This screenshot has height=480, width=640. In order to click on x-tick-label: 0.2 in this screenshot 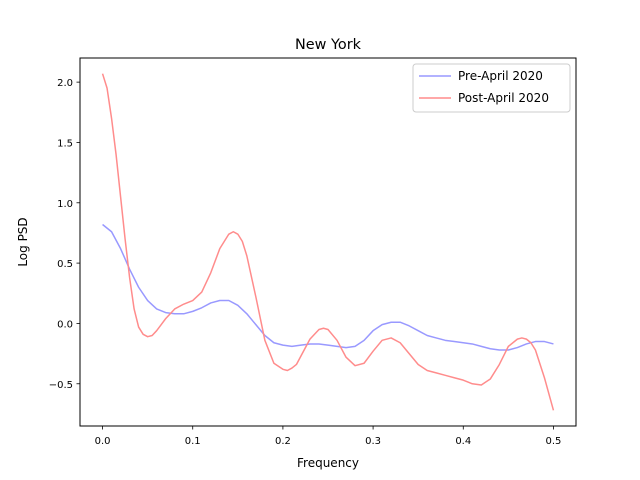, I will do `click(283, 441)`.